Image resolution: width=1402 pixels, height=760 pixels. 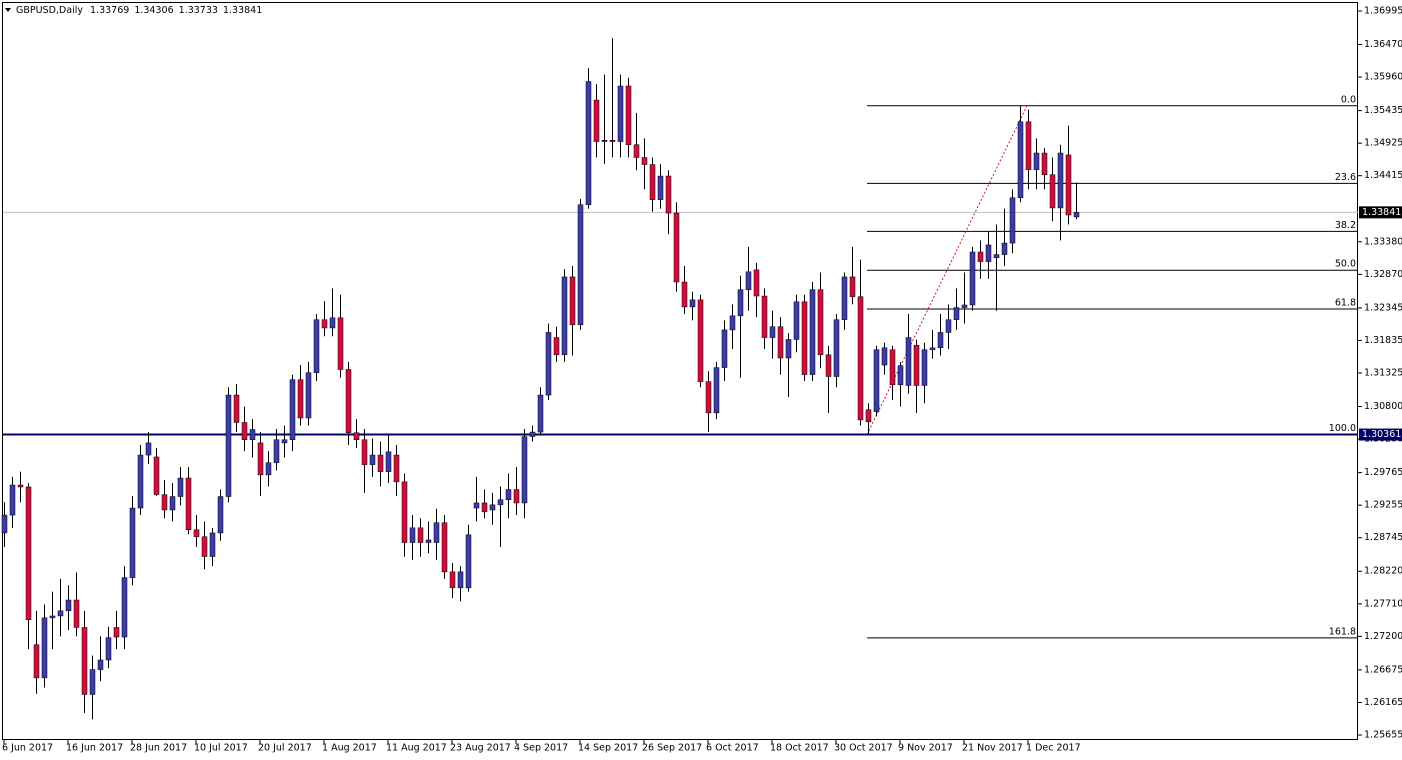 I want to click on x-tick-label: 1 Dec 2017, so click(x=1053, y=748).